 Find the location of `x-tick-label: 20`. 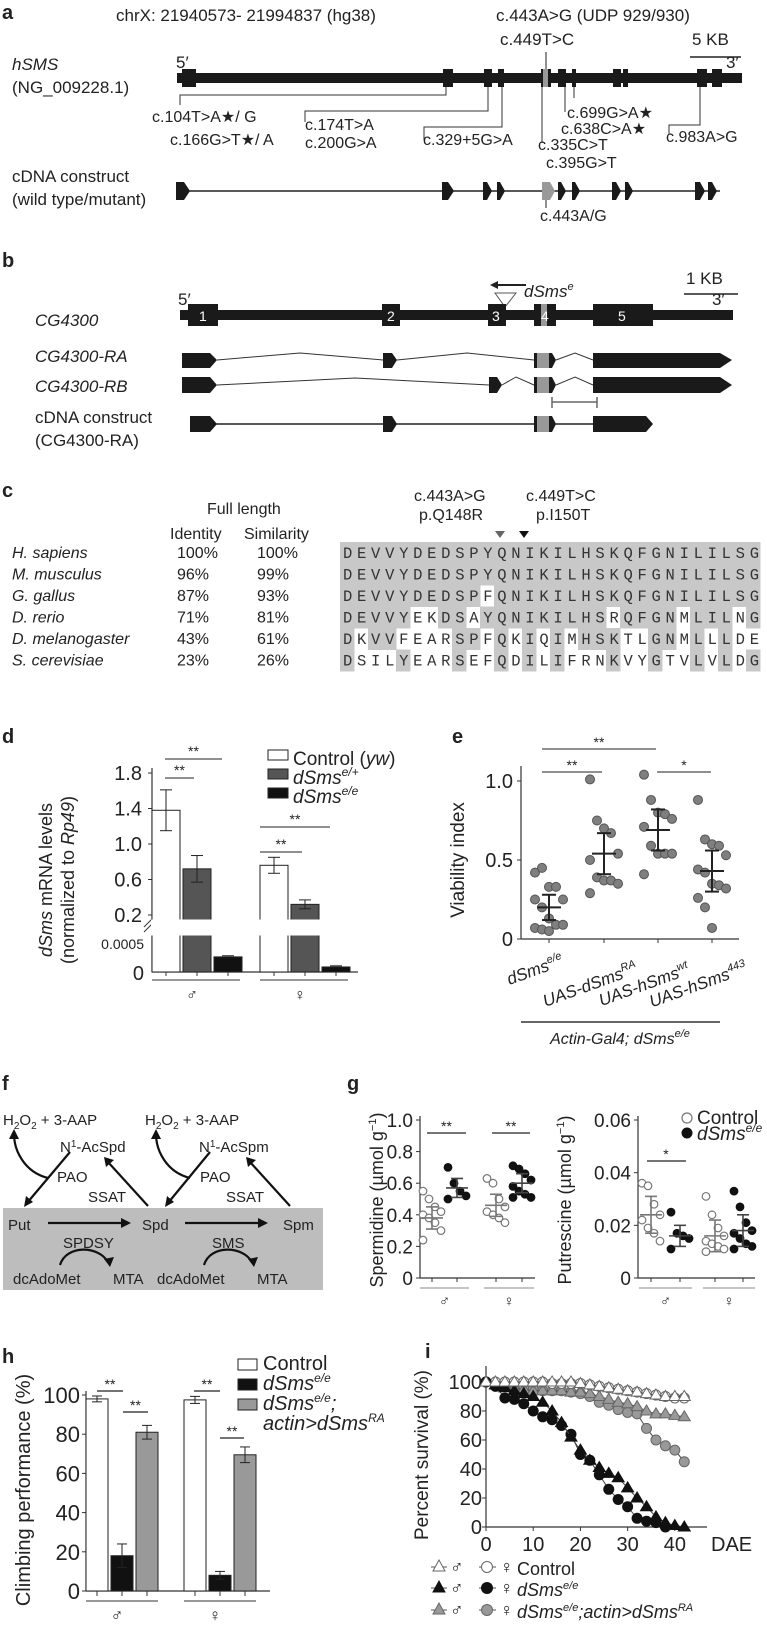

x-tick-label: 20 is located at coordinates (580, 1545).